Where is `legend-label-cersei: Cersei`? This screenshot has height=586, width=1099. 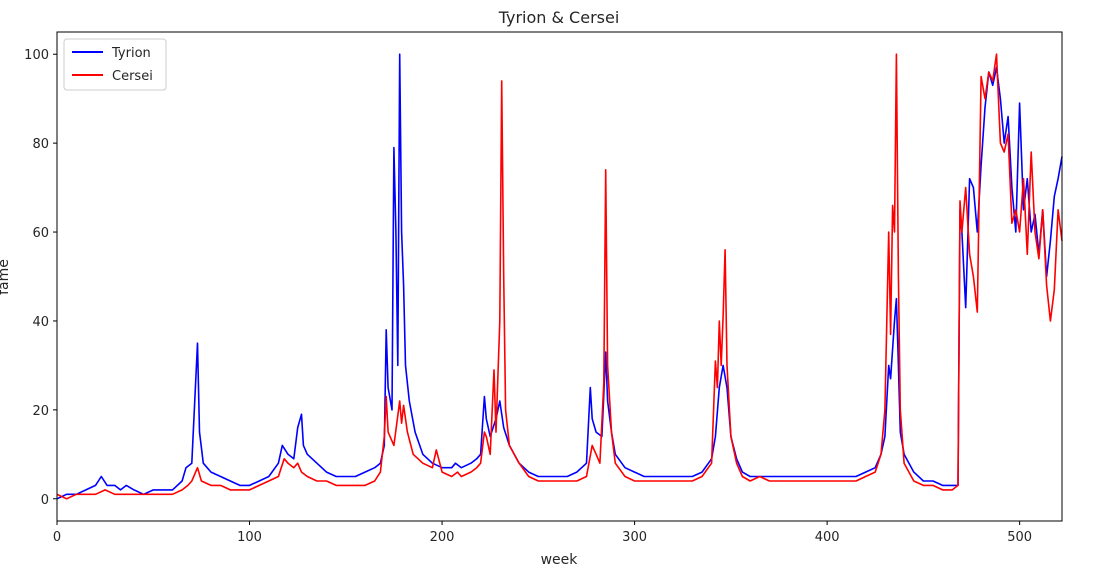
legend-label-cersei: Cersei is located at coordinates (132, 76).